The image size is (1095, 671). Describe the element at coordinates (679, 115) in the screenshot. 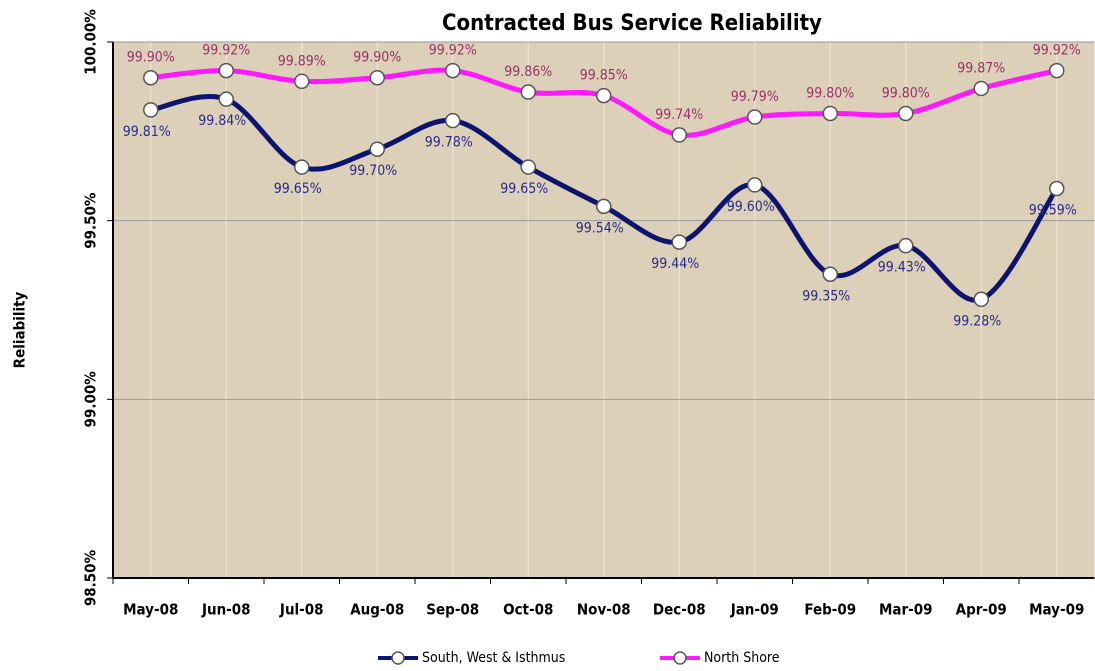

I see `value-label: 99.74%` at that location.